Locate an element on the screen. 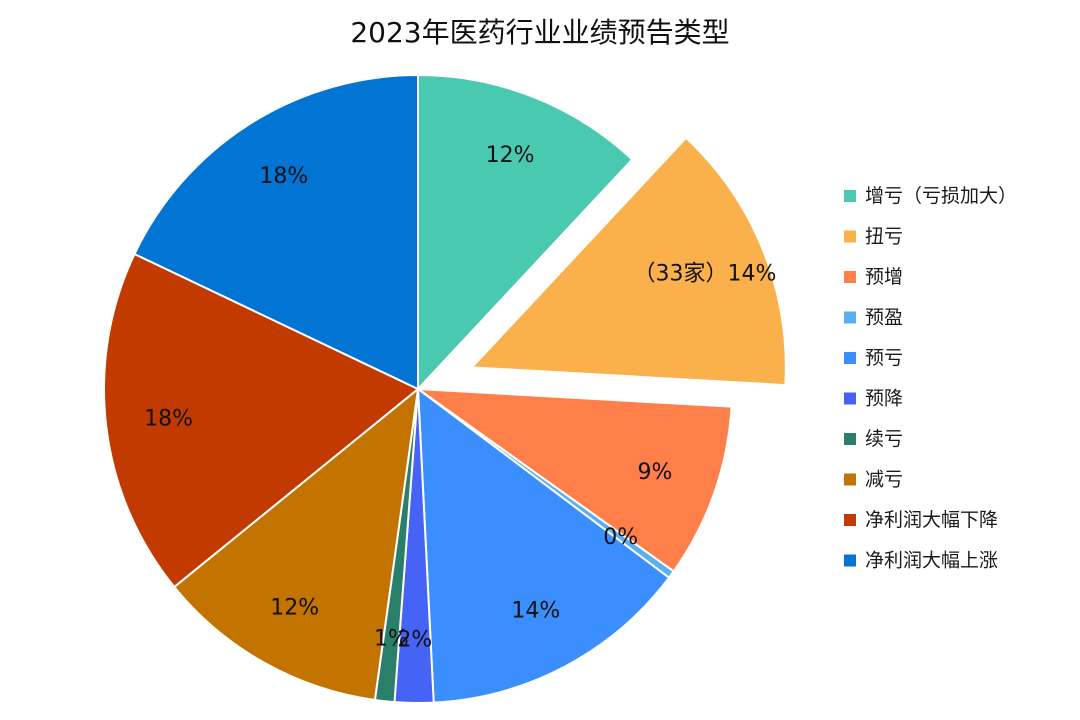 This screenshot has height=720, width=1080. legend-label: 预降 is located at coordinates (884, 399).